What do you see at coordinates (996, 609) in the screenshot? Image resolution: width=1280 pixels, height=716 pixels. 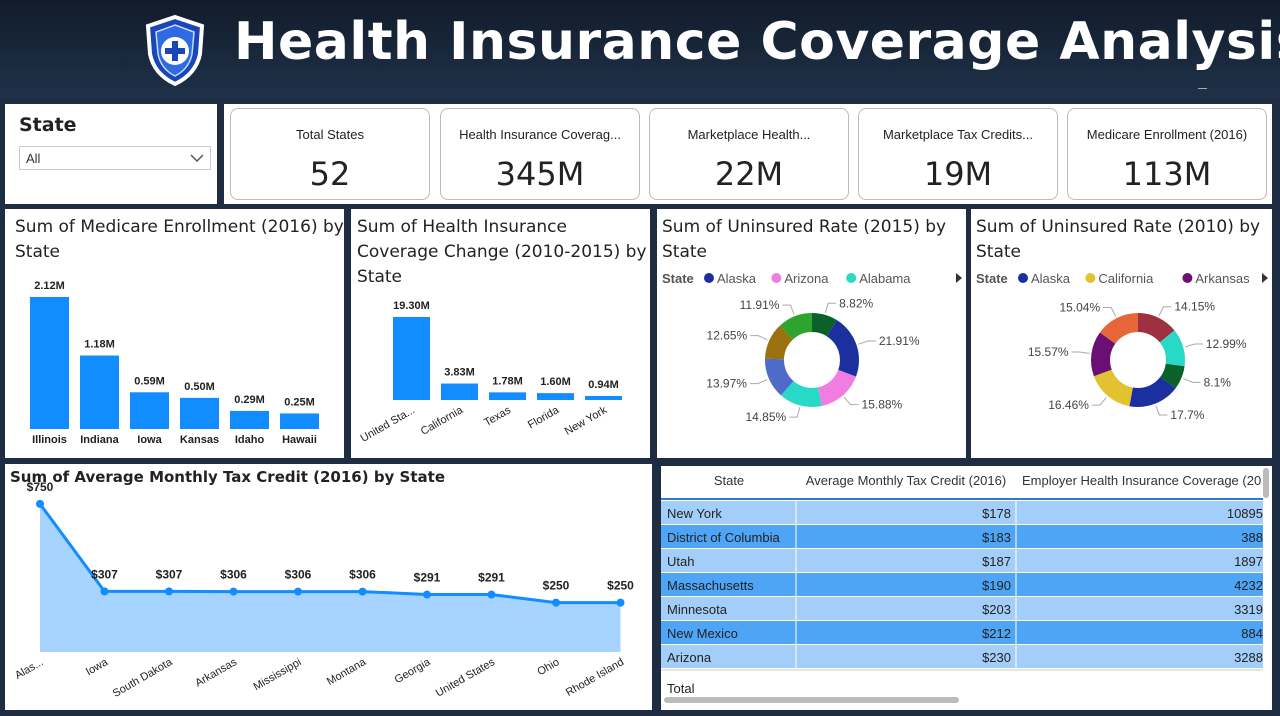 I see `cell-tax-credit: $203` at bounding box center [996, 609].